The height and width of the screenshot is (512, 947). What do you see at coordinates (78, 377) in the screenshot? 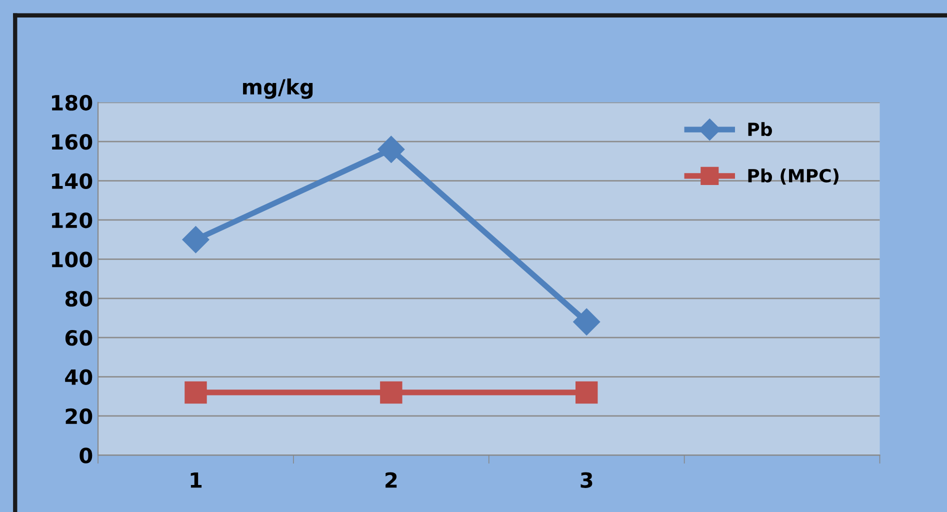
I see `y-tick-label: 40` at bounding box center [78, 377].